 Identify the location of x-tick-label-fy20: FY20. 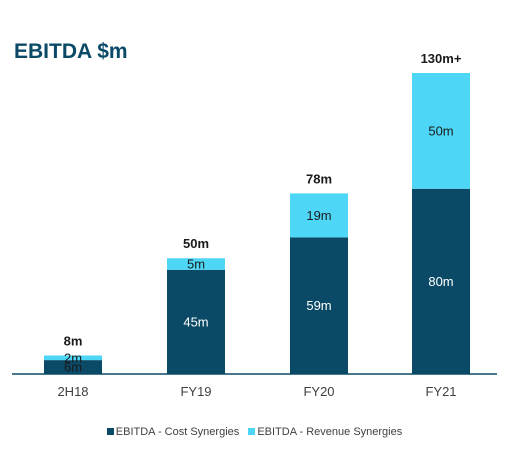
(318, 391).